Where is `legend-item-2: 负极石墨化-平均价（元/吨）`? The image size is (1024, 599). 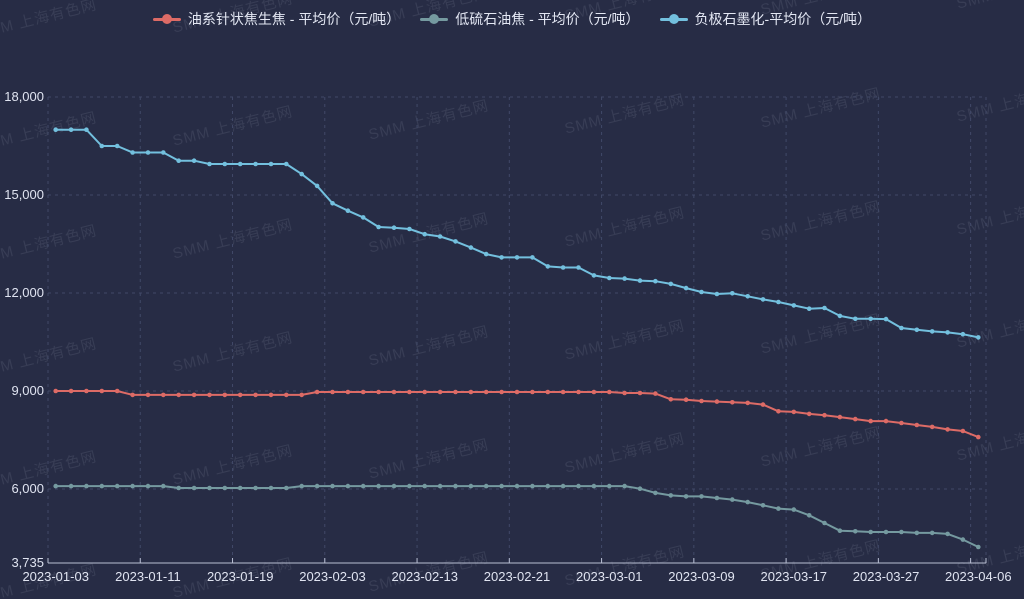
legend-item-2: 负极石墨化-平均价（元/吨） is located at coordinates (765, 19).